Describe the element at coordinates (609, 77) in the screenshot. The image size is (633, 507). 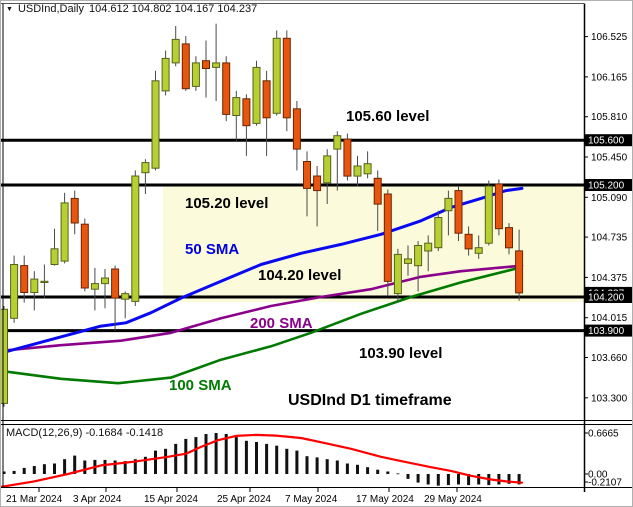
I see `price-axis-label: 106.165` at that location.